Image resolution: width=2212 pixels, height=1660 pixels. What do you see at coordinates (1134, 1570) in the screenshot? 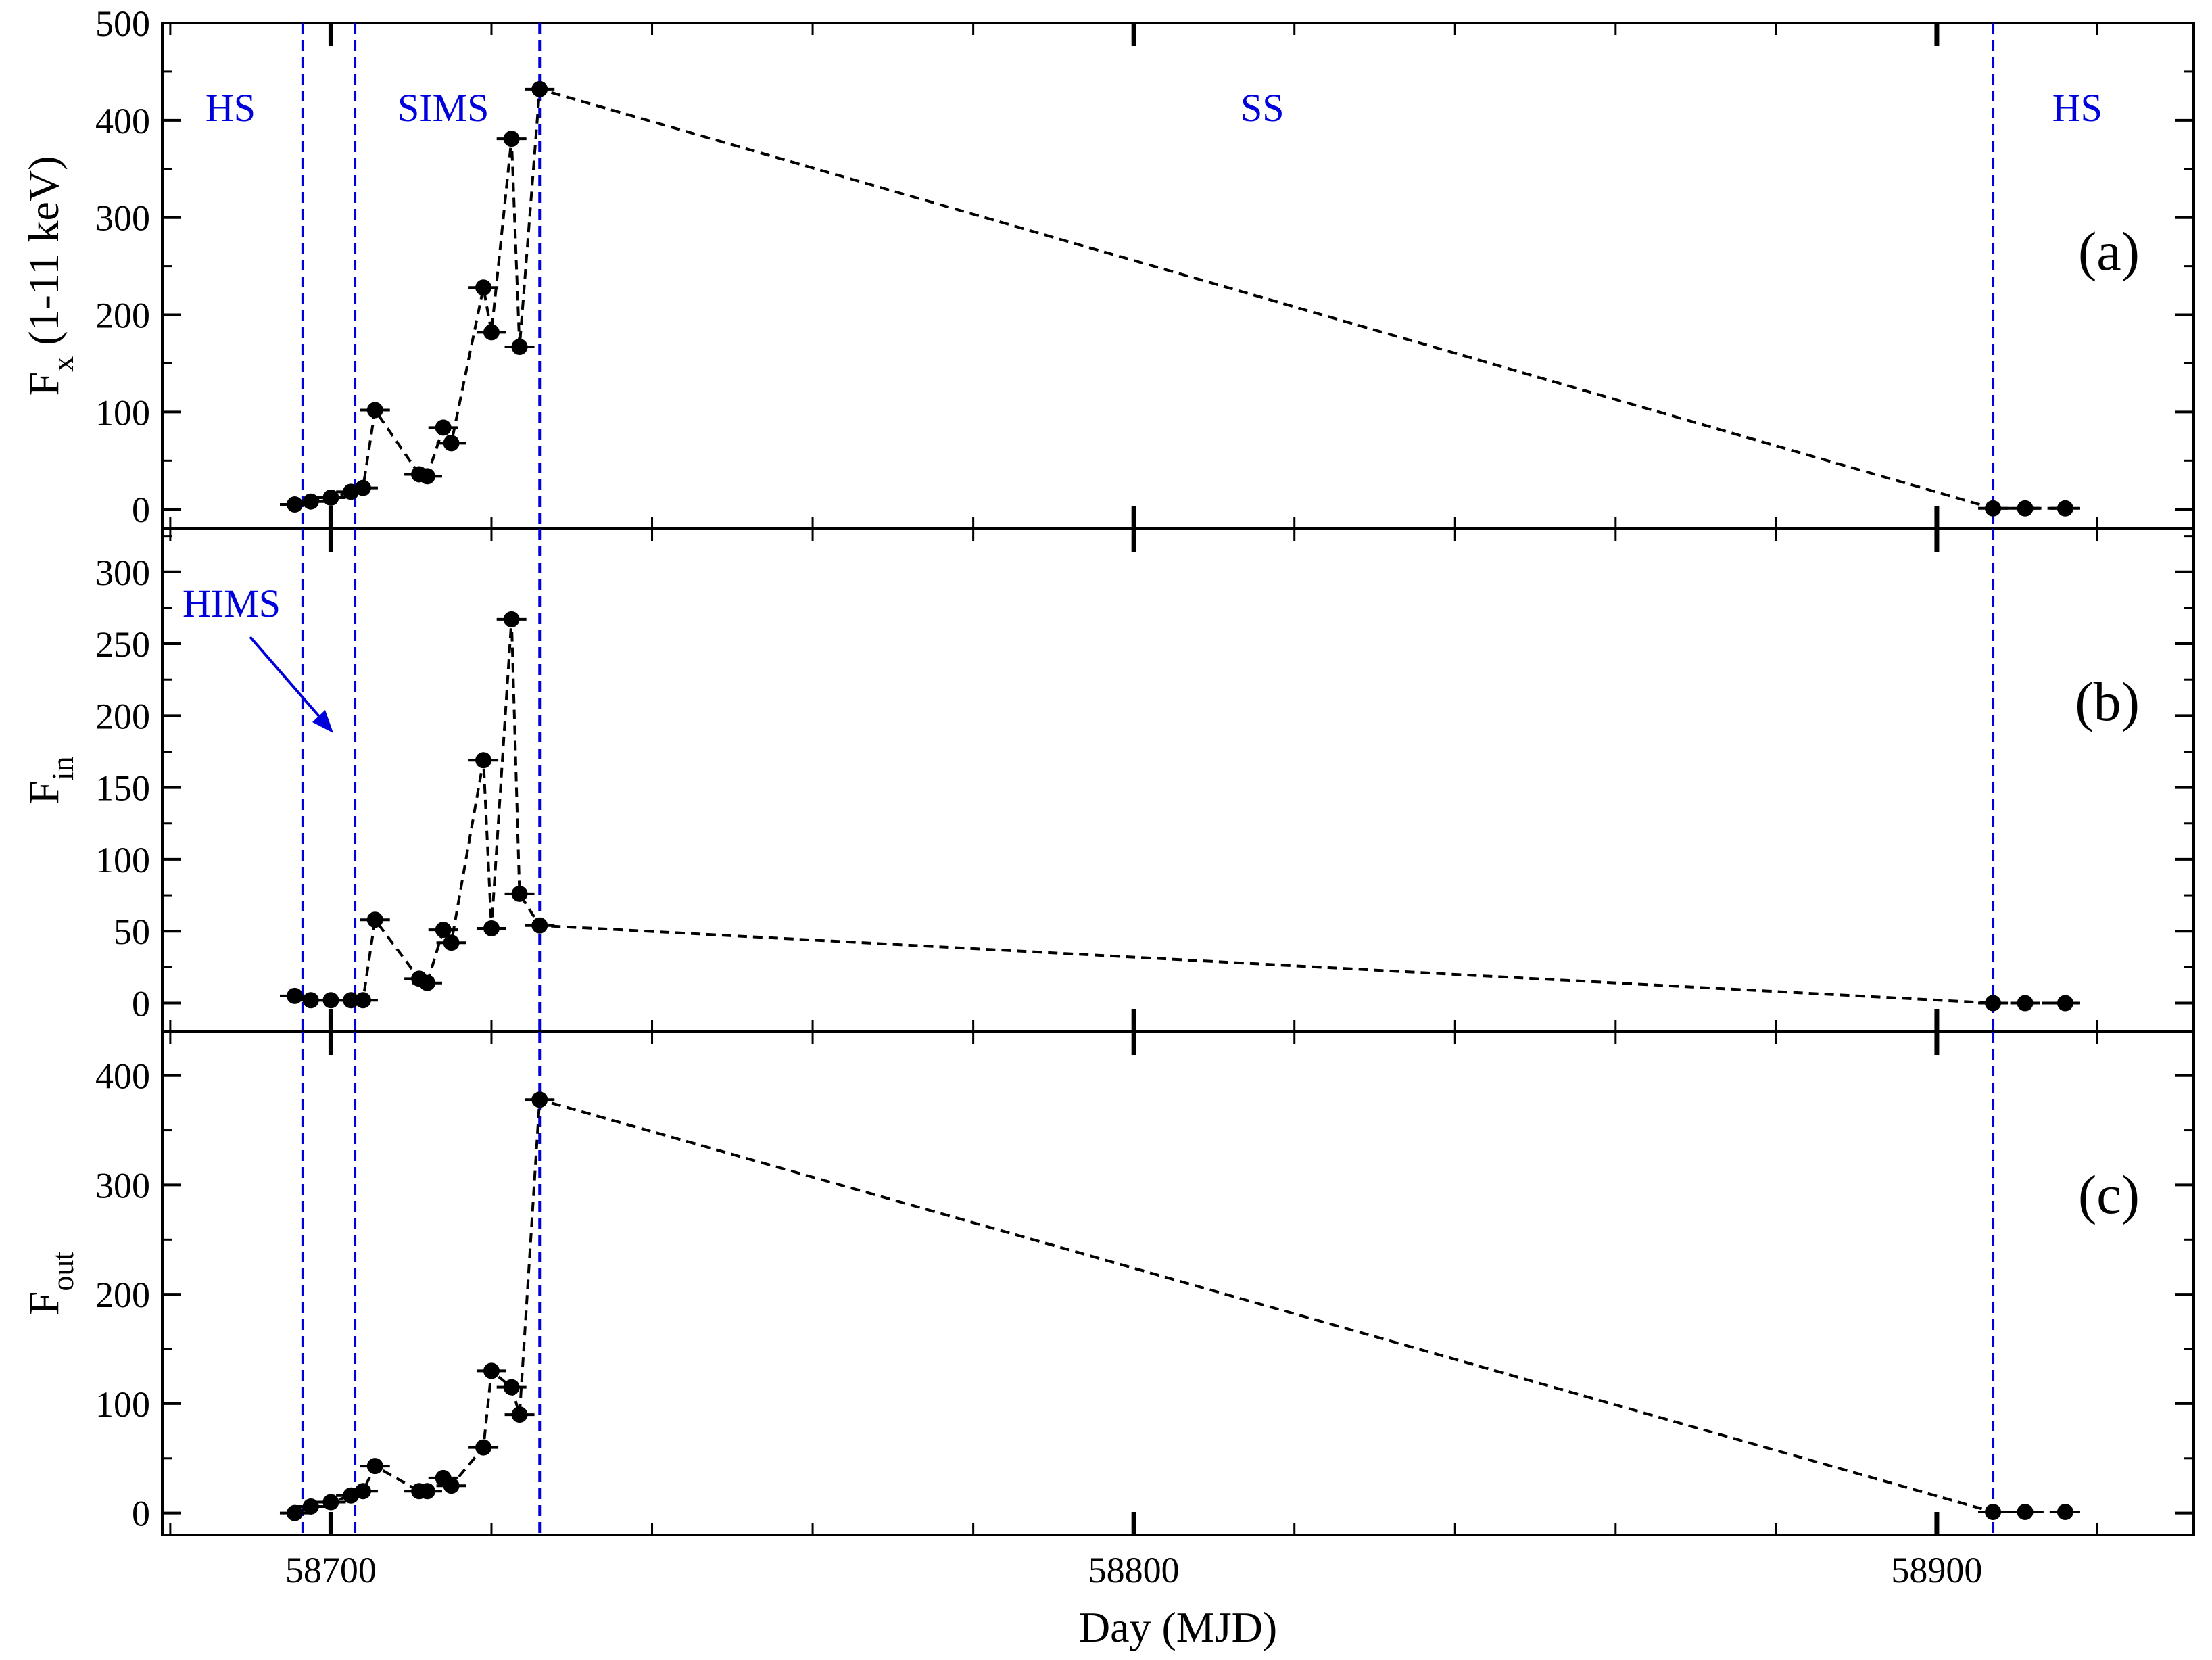
I see `x-tick-label: 58800` at bounding box center [1134, 1570].